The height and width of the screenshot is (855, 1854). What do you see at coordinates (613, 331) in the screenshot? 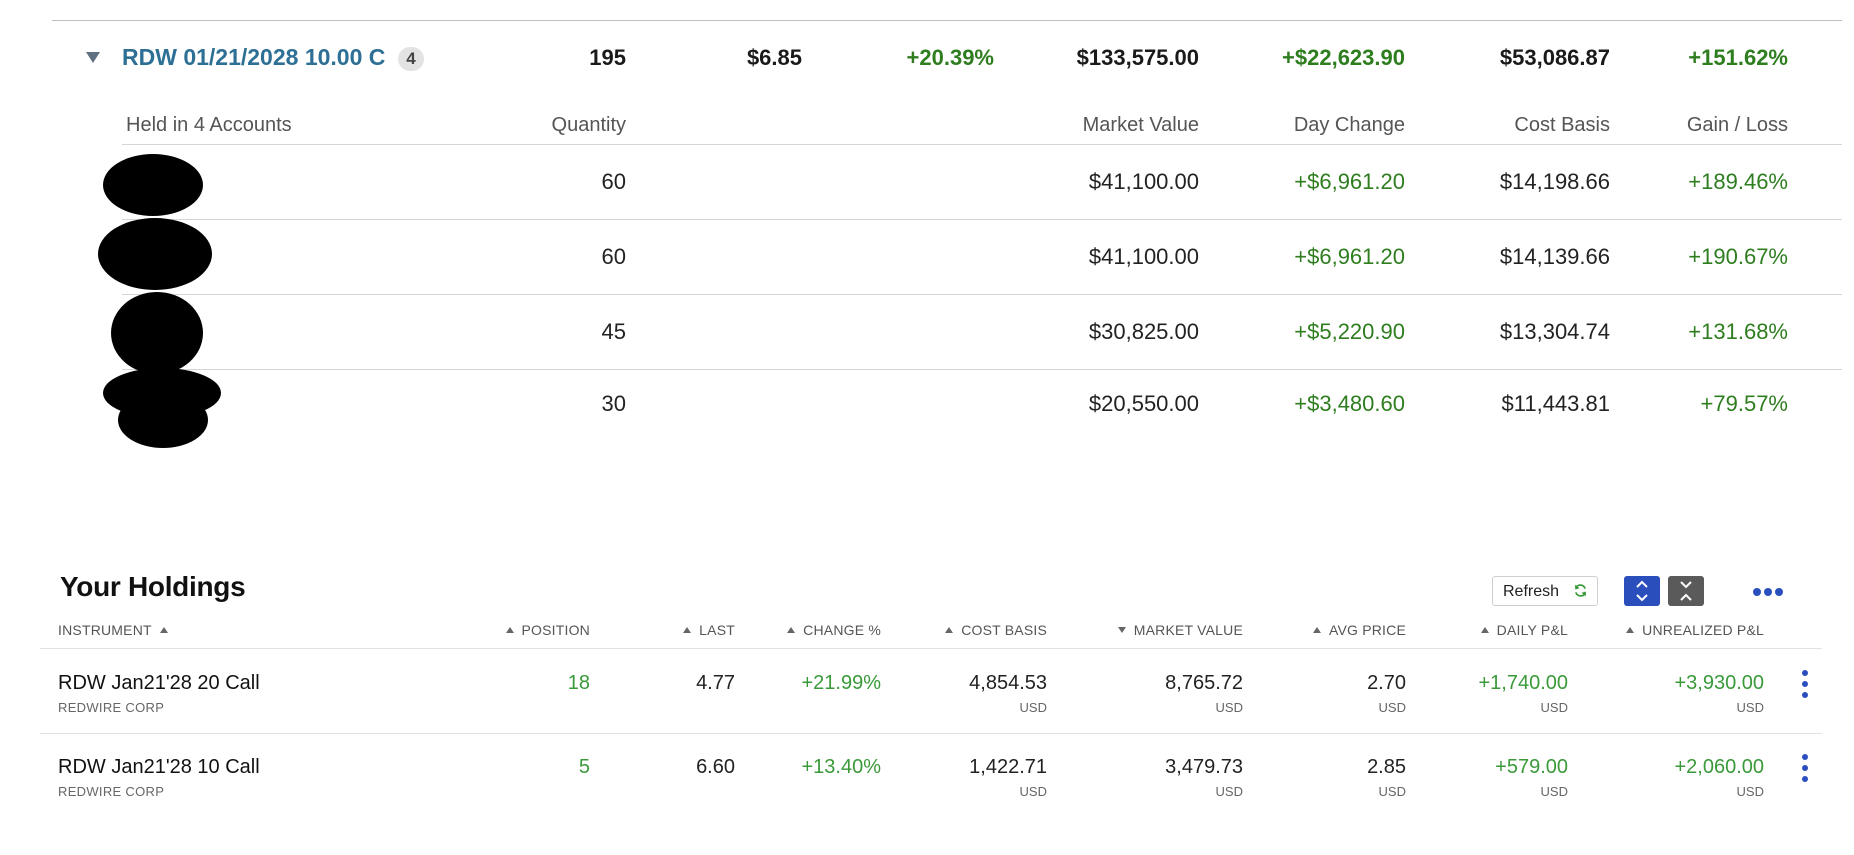
I see `account-quantity: 45` at bounding box center [613, 331].